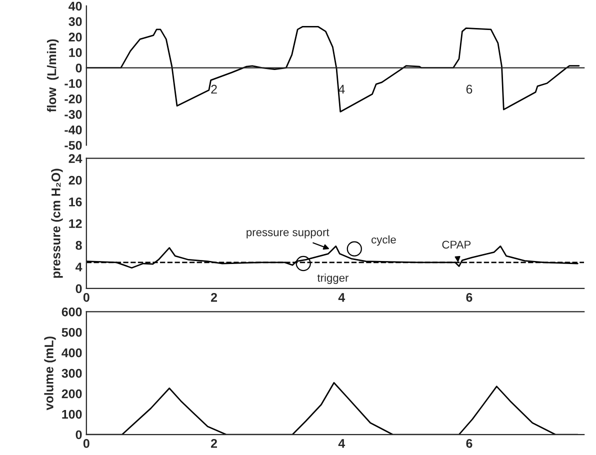  Describe the element at coordinates (333, 279) in the screenshot. I see `annotation: trigger` at that location.